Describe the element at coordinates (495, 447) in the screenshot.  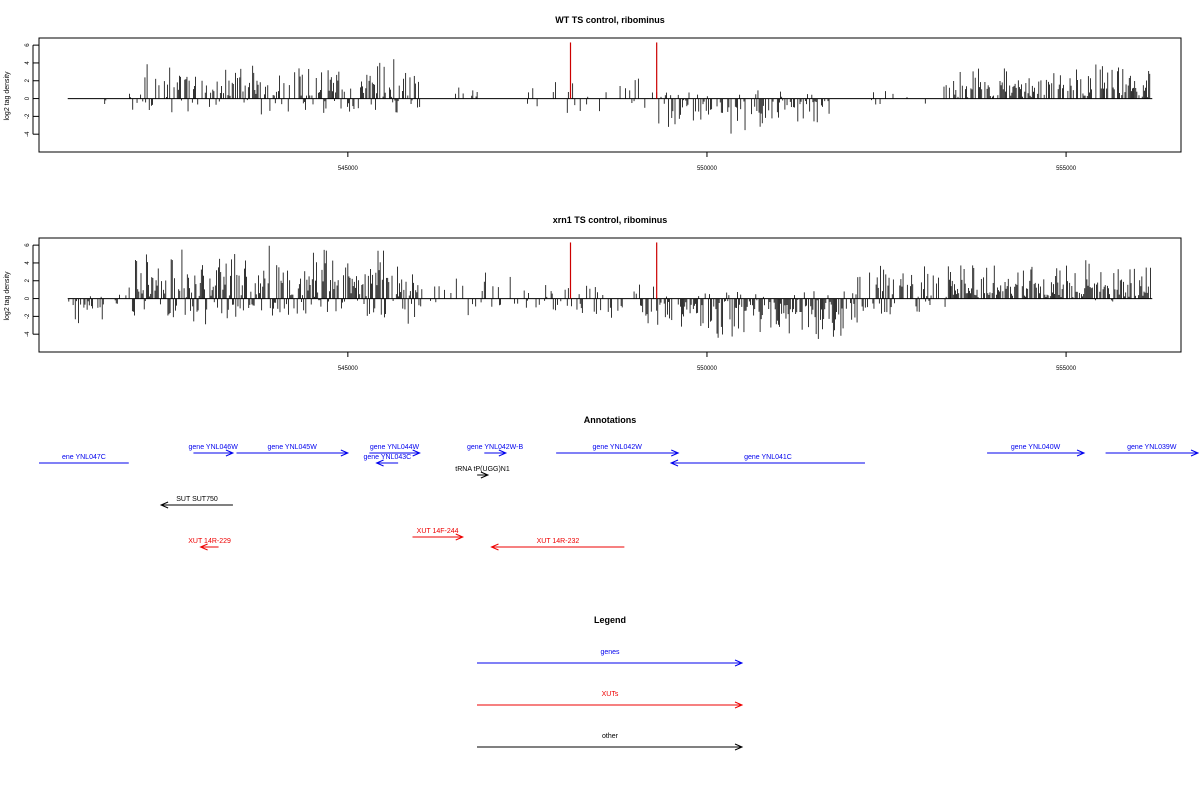
I see `annotation-label-gene-ynl042w-b: gene YNL042W-B` at that location.